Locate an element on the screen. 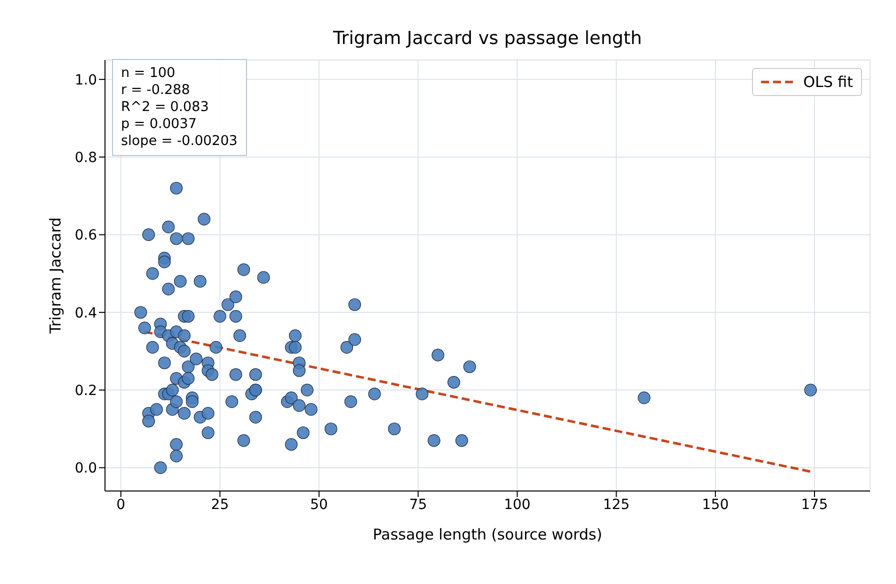 The image size is (896, 584). annotation: p = 0.0037 is located at coordinates (159, 124).